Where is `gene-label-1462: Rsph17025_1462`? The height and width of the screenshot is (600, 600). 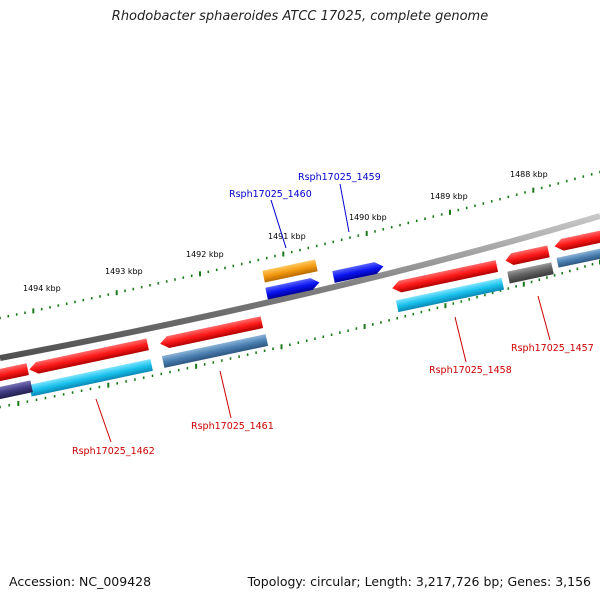 gene-label-1462: Rsph17025_1462 is located at coordinates (113, 451).